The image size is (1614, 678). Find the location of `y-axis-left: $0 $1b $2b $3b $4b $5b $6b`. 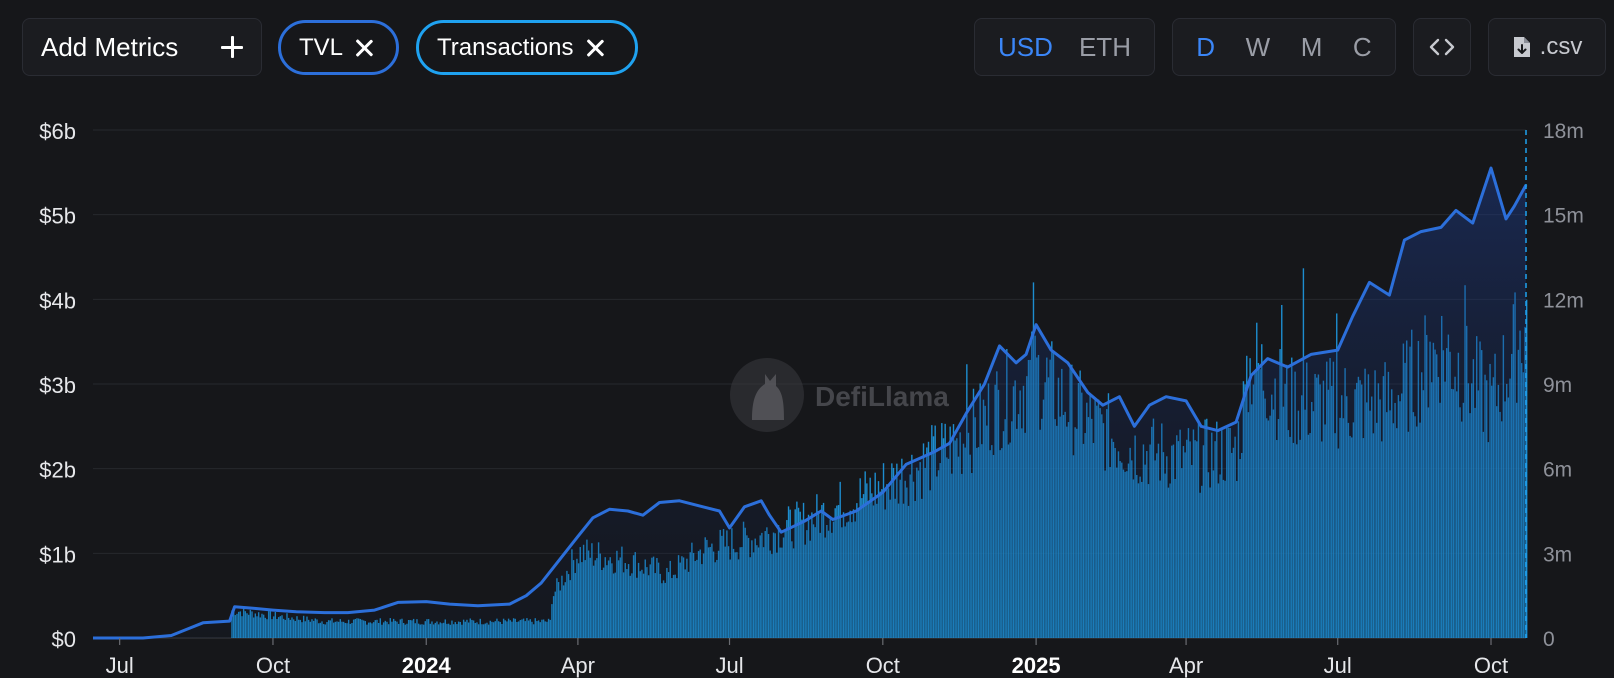

y-axis-left: $0 $1b $2b $3b $4b $5b $6b is located at coordinates (57, 385).